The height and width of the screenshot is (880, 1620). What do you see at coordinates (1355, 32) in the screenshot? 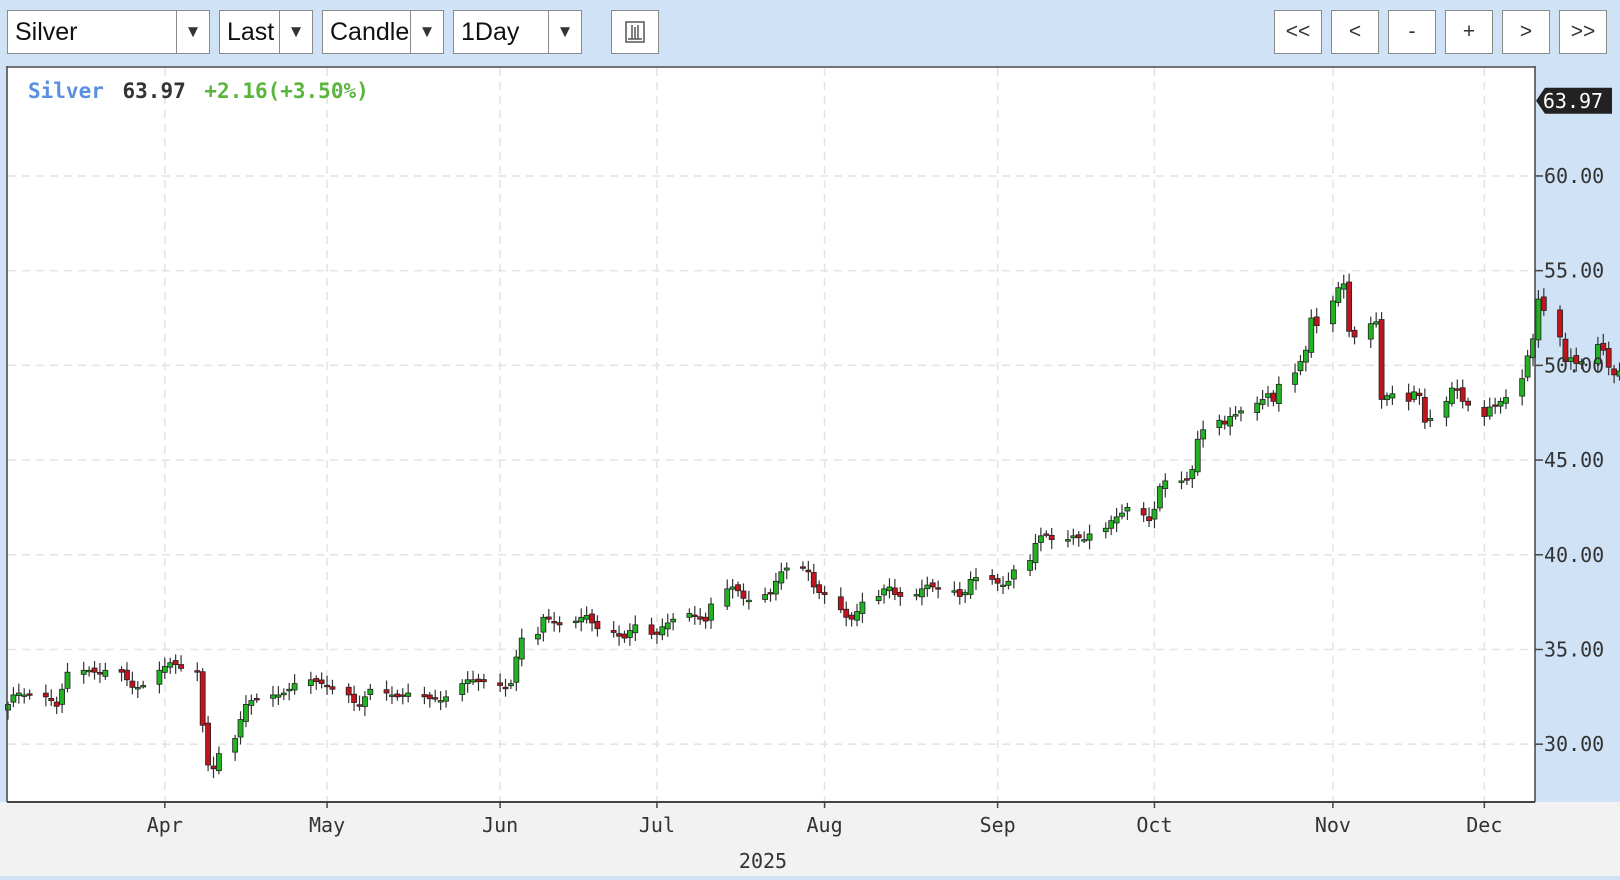
I see `scroll-left-button: <` at bounding box center [1355, 32].